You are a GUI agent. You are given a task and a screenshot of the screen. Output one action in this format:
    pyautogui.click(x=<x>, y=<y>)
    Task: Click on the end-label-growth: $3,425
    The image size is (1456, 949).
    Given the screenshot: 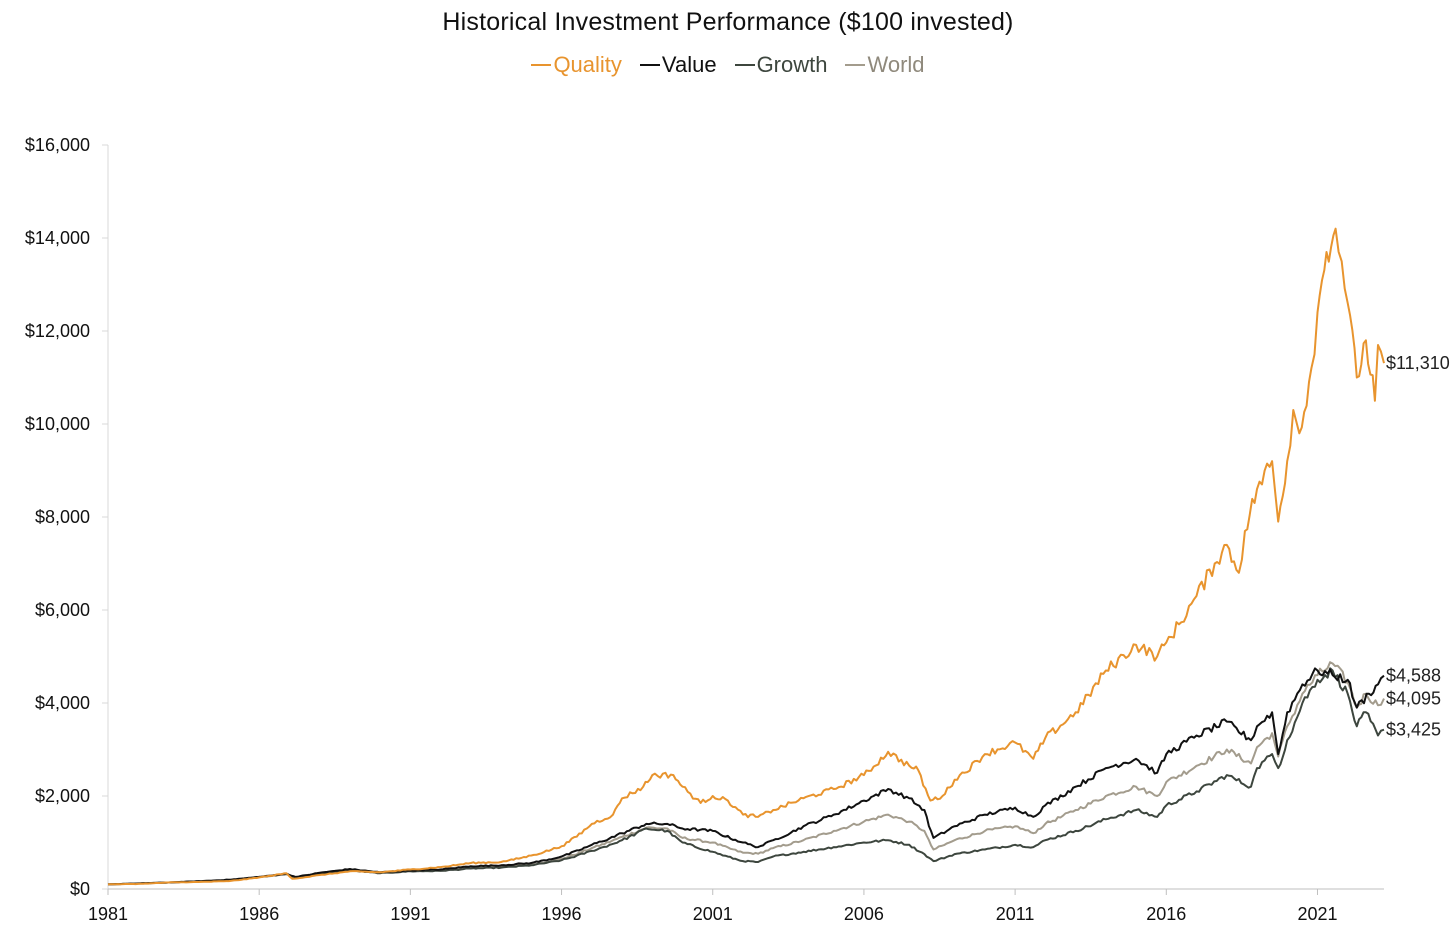 What is the action you would take?
    pyautogui.click(x=1413, y=730)
    